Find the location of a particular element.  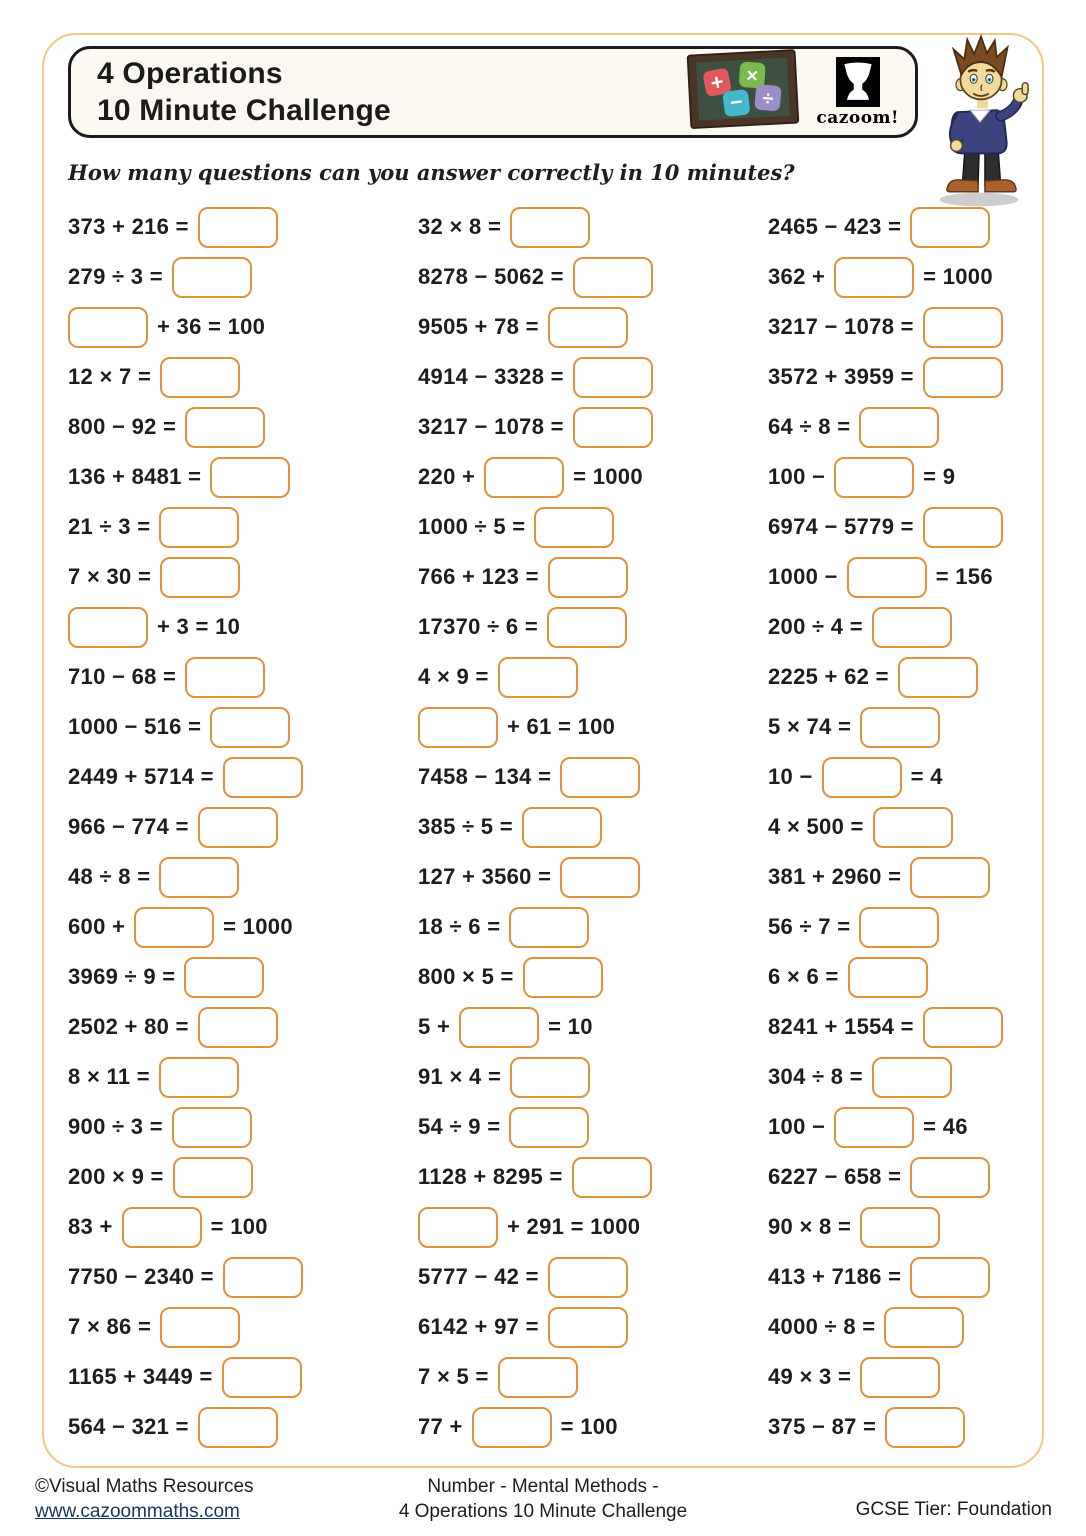

problem-row: 304 ÷ 8 = is located at coordinates (893, 1077).